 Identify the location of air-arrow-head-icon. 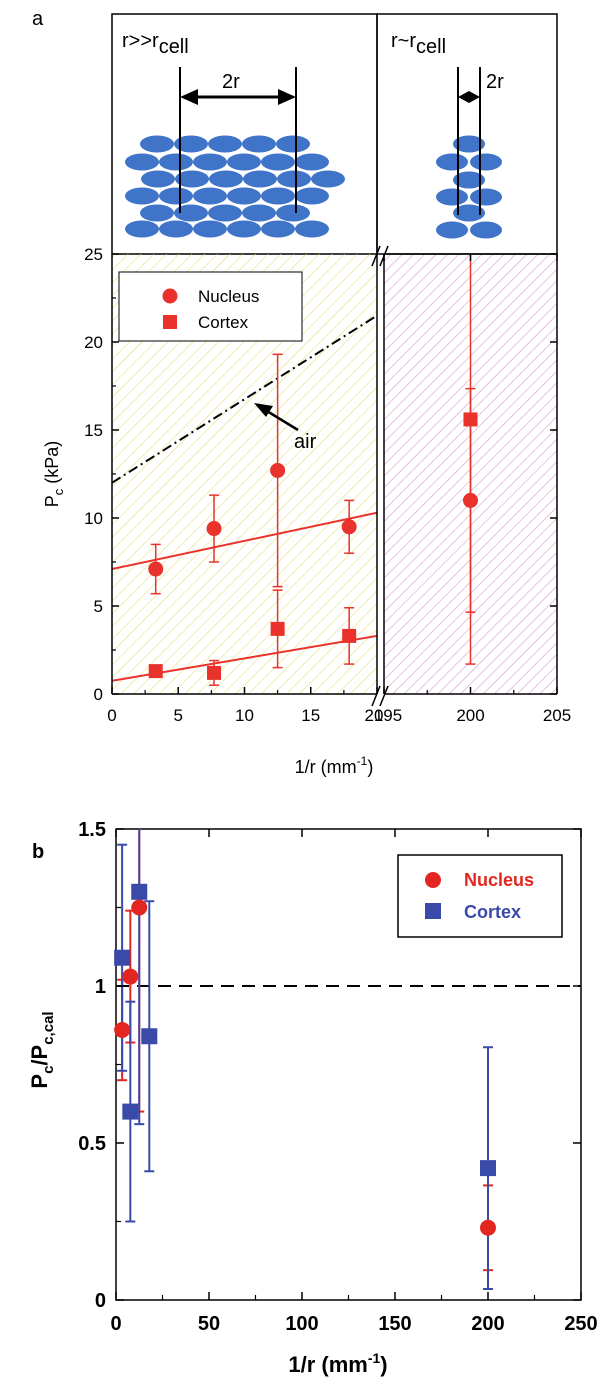
(263, 410).